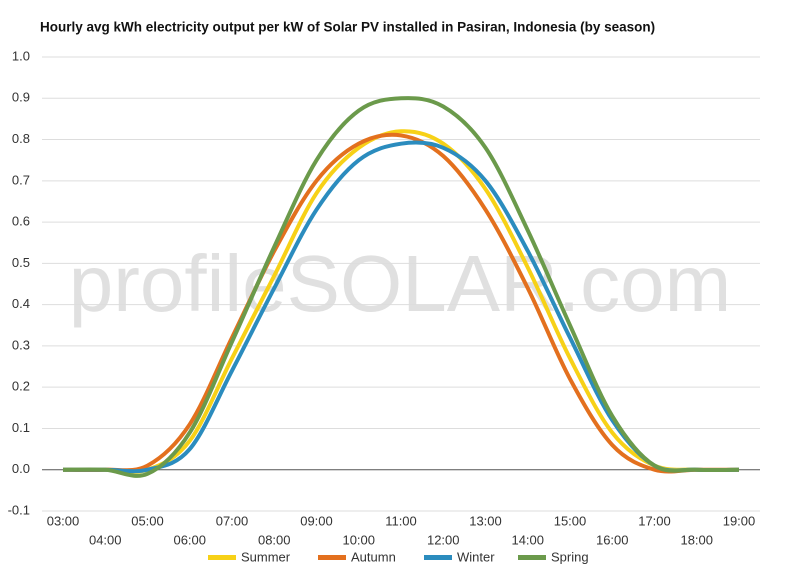  I want to click on legend-label: Summer, so click(266, 556).